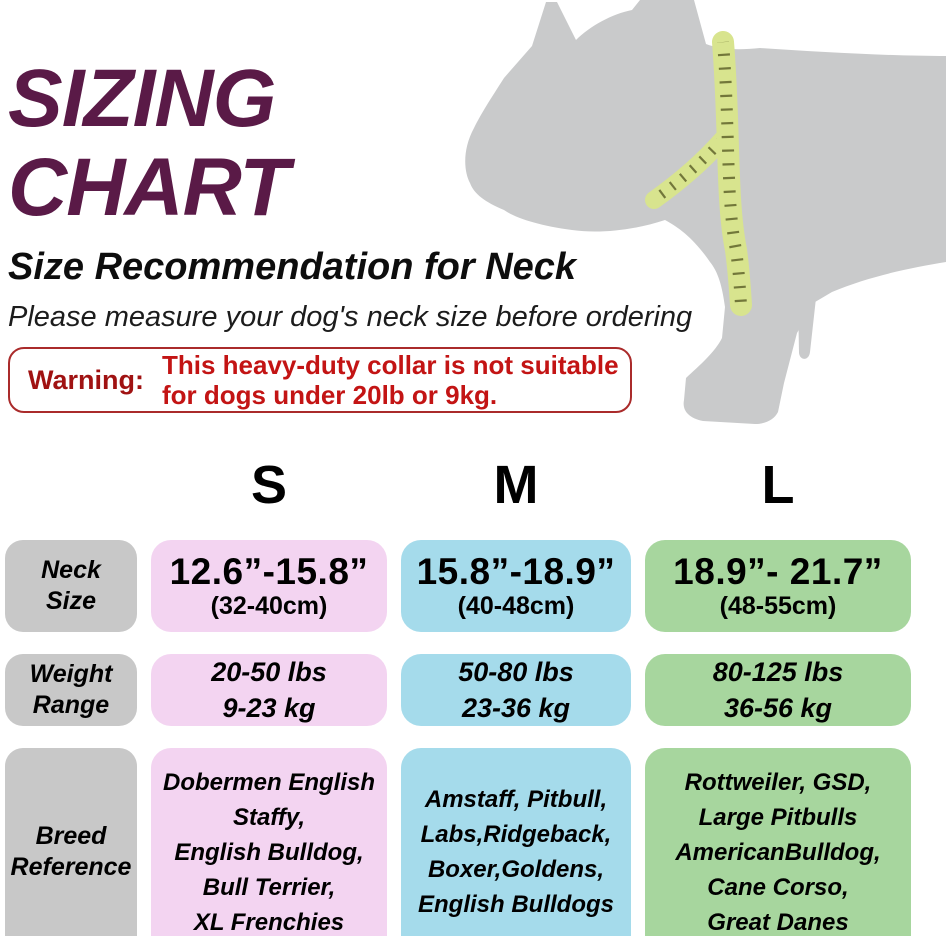  What do you see at coordinates (516, 708) in the screenshot?
I see `weight-kg-m: 23-36 kg` at bounding box center [516, 708].